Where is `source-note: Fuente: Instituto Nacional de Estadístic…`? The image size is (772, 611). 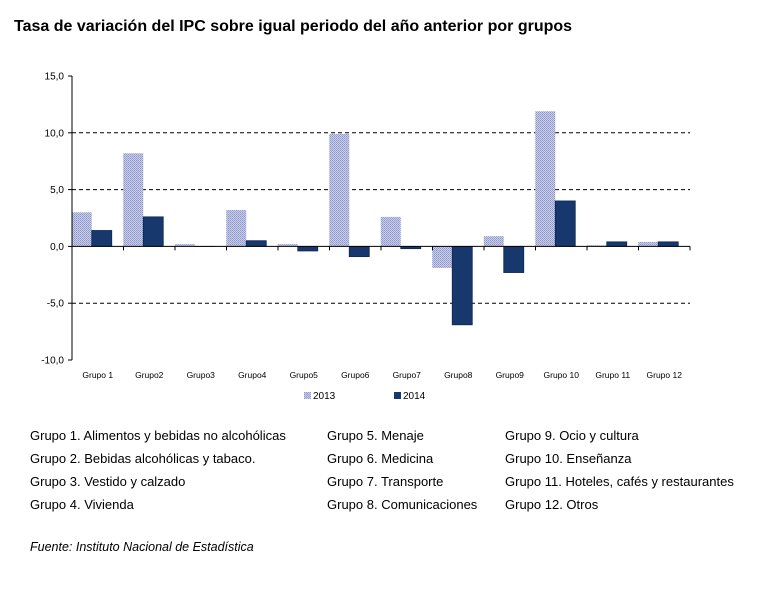
source-note: Fuente: Instituto Nacional de Estadístic… is located at coordinates (142, 547).